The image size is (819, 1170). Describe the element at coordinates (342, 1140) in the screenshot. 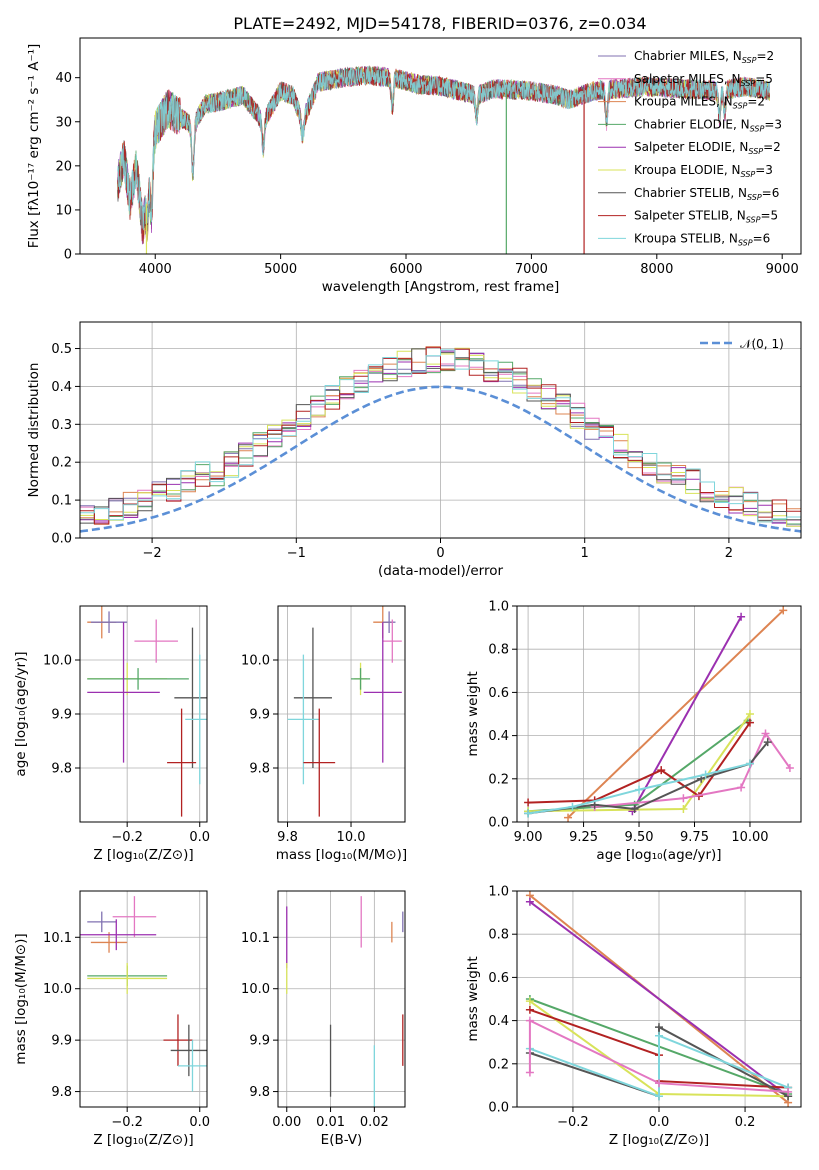

I see `mass_vs_ebv-xlabel: E(B-V)` at that location.